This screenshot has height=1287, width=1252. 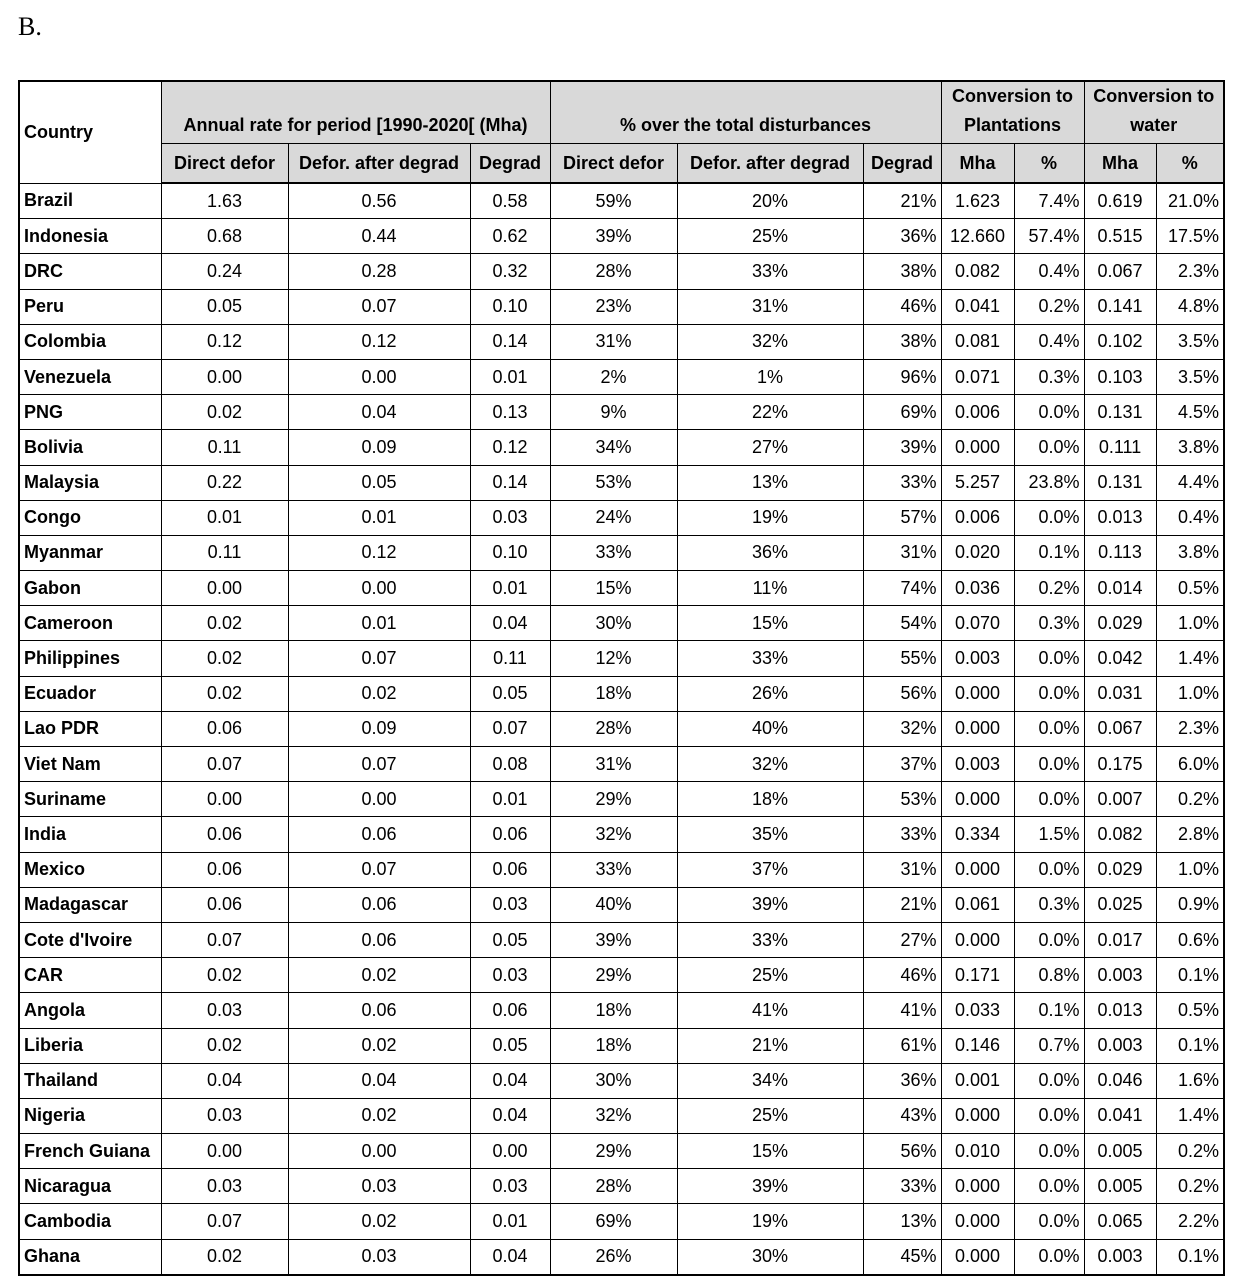 What do you see at coordinates (1120, 834) in the screenshot?
I see `value-cell: 0.082` at bounding box center [1120, 834].